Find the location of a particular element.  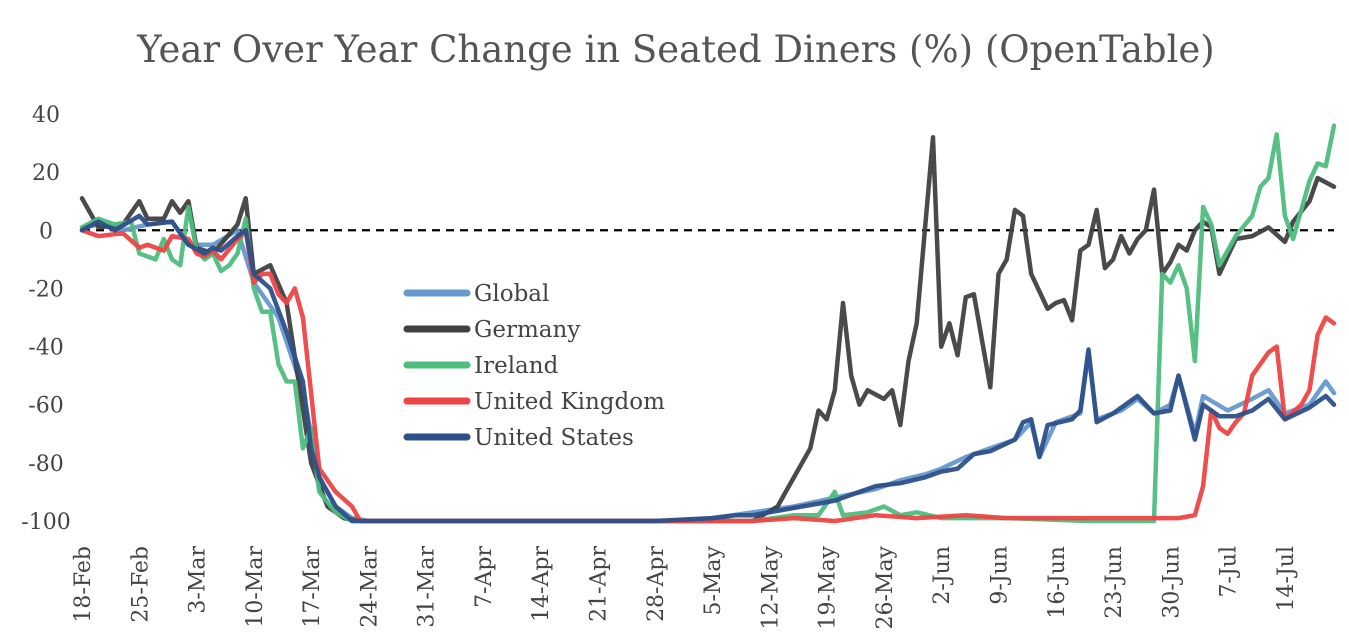

x-tick-label: 26-May is located at coordinates (885, 587).